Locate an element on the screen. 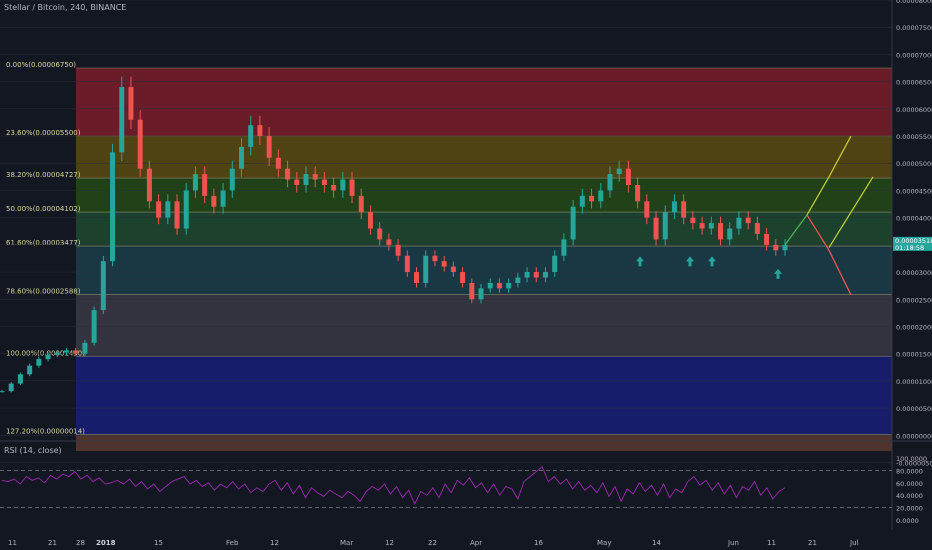 Image resolution: width=932 pixels, height=550 pixels. x-axis-tick: 22 is located at coordinates (432, 543).